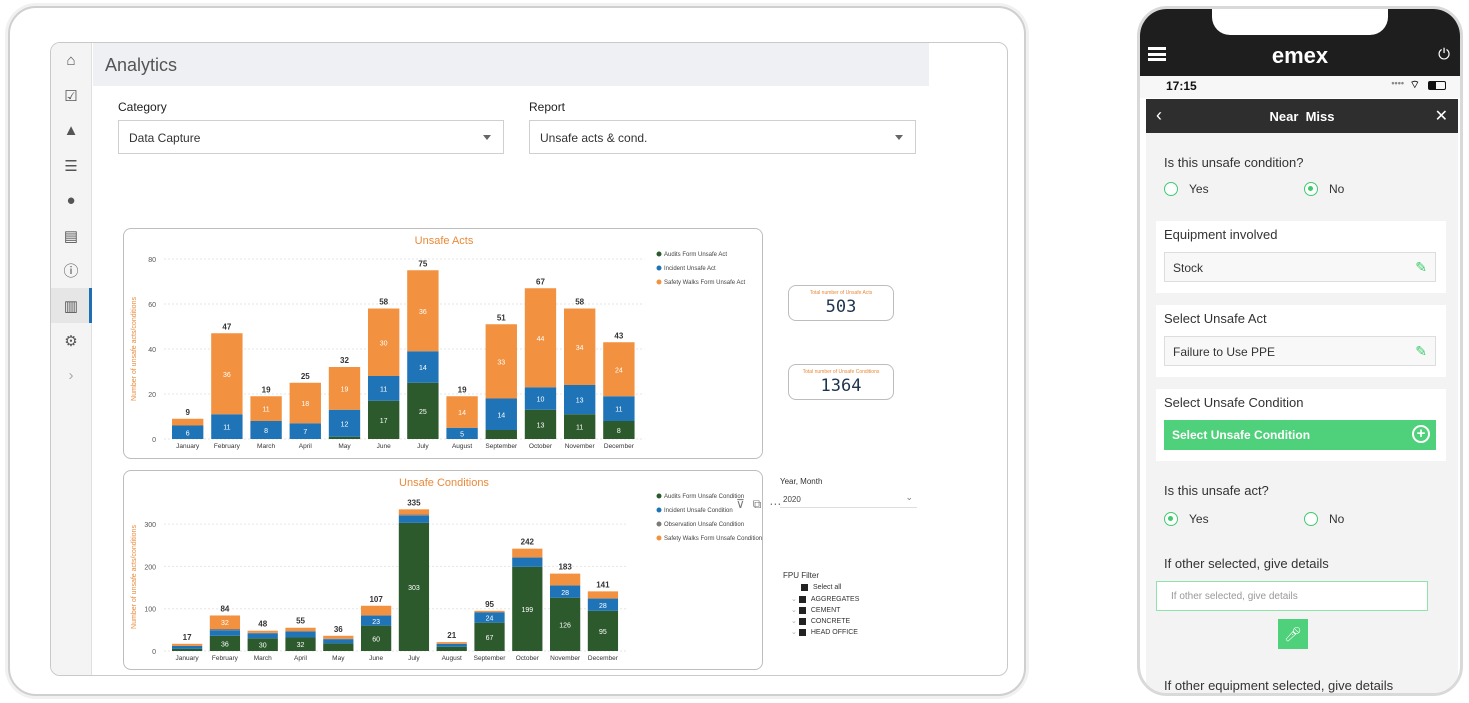 This screenshot has height=703, width=1469. What do you see at coordinates (1157, 54) in the screenshot?
I see `hamburger-menu-icon` at bounding box center [1157, 54].